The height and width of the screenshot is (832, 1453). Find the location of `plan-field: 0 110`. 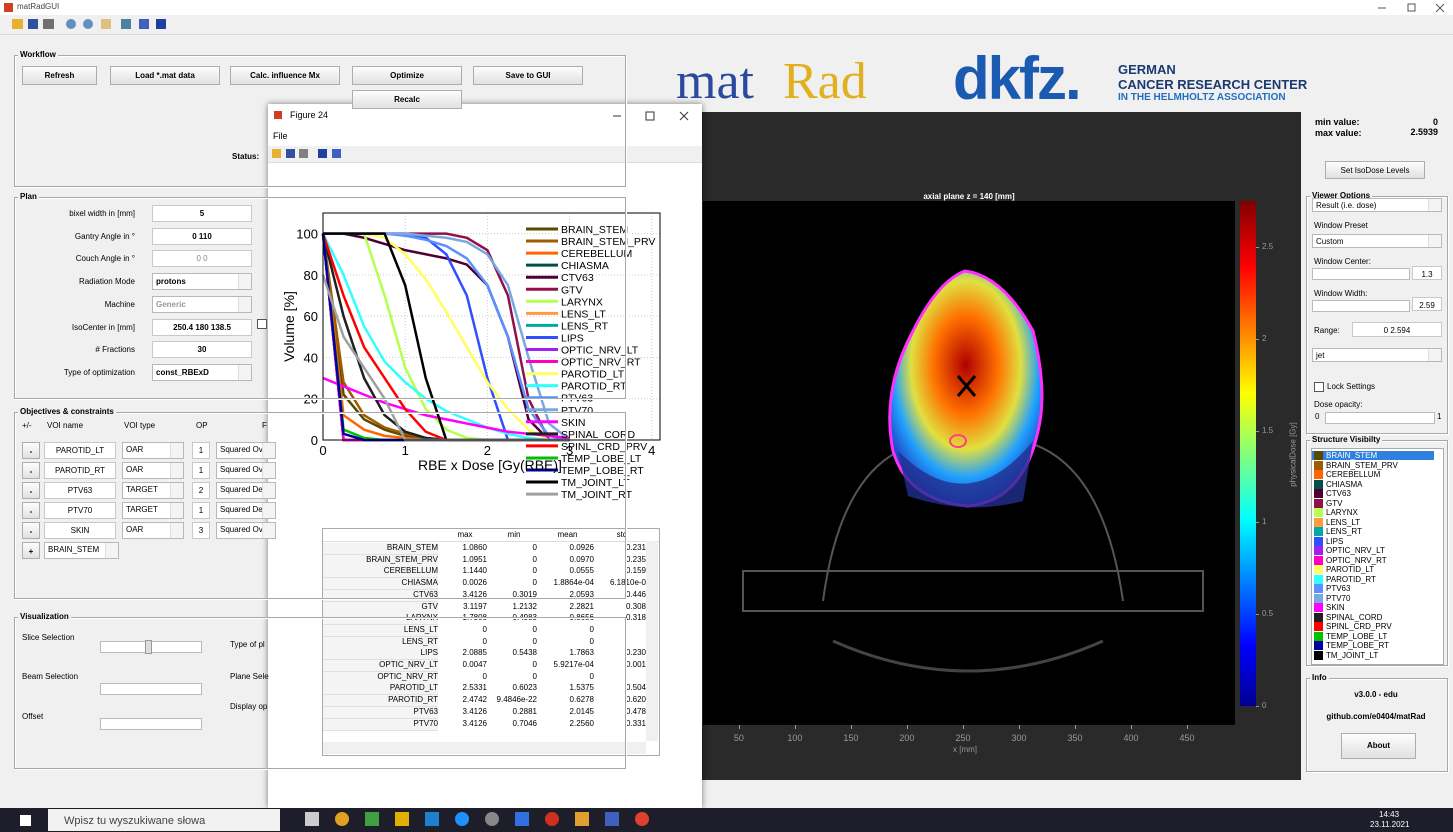

plan-field: 0 110 is located at coordinates (202, 236).